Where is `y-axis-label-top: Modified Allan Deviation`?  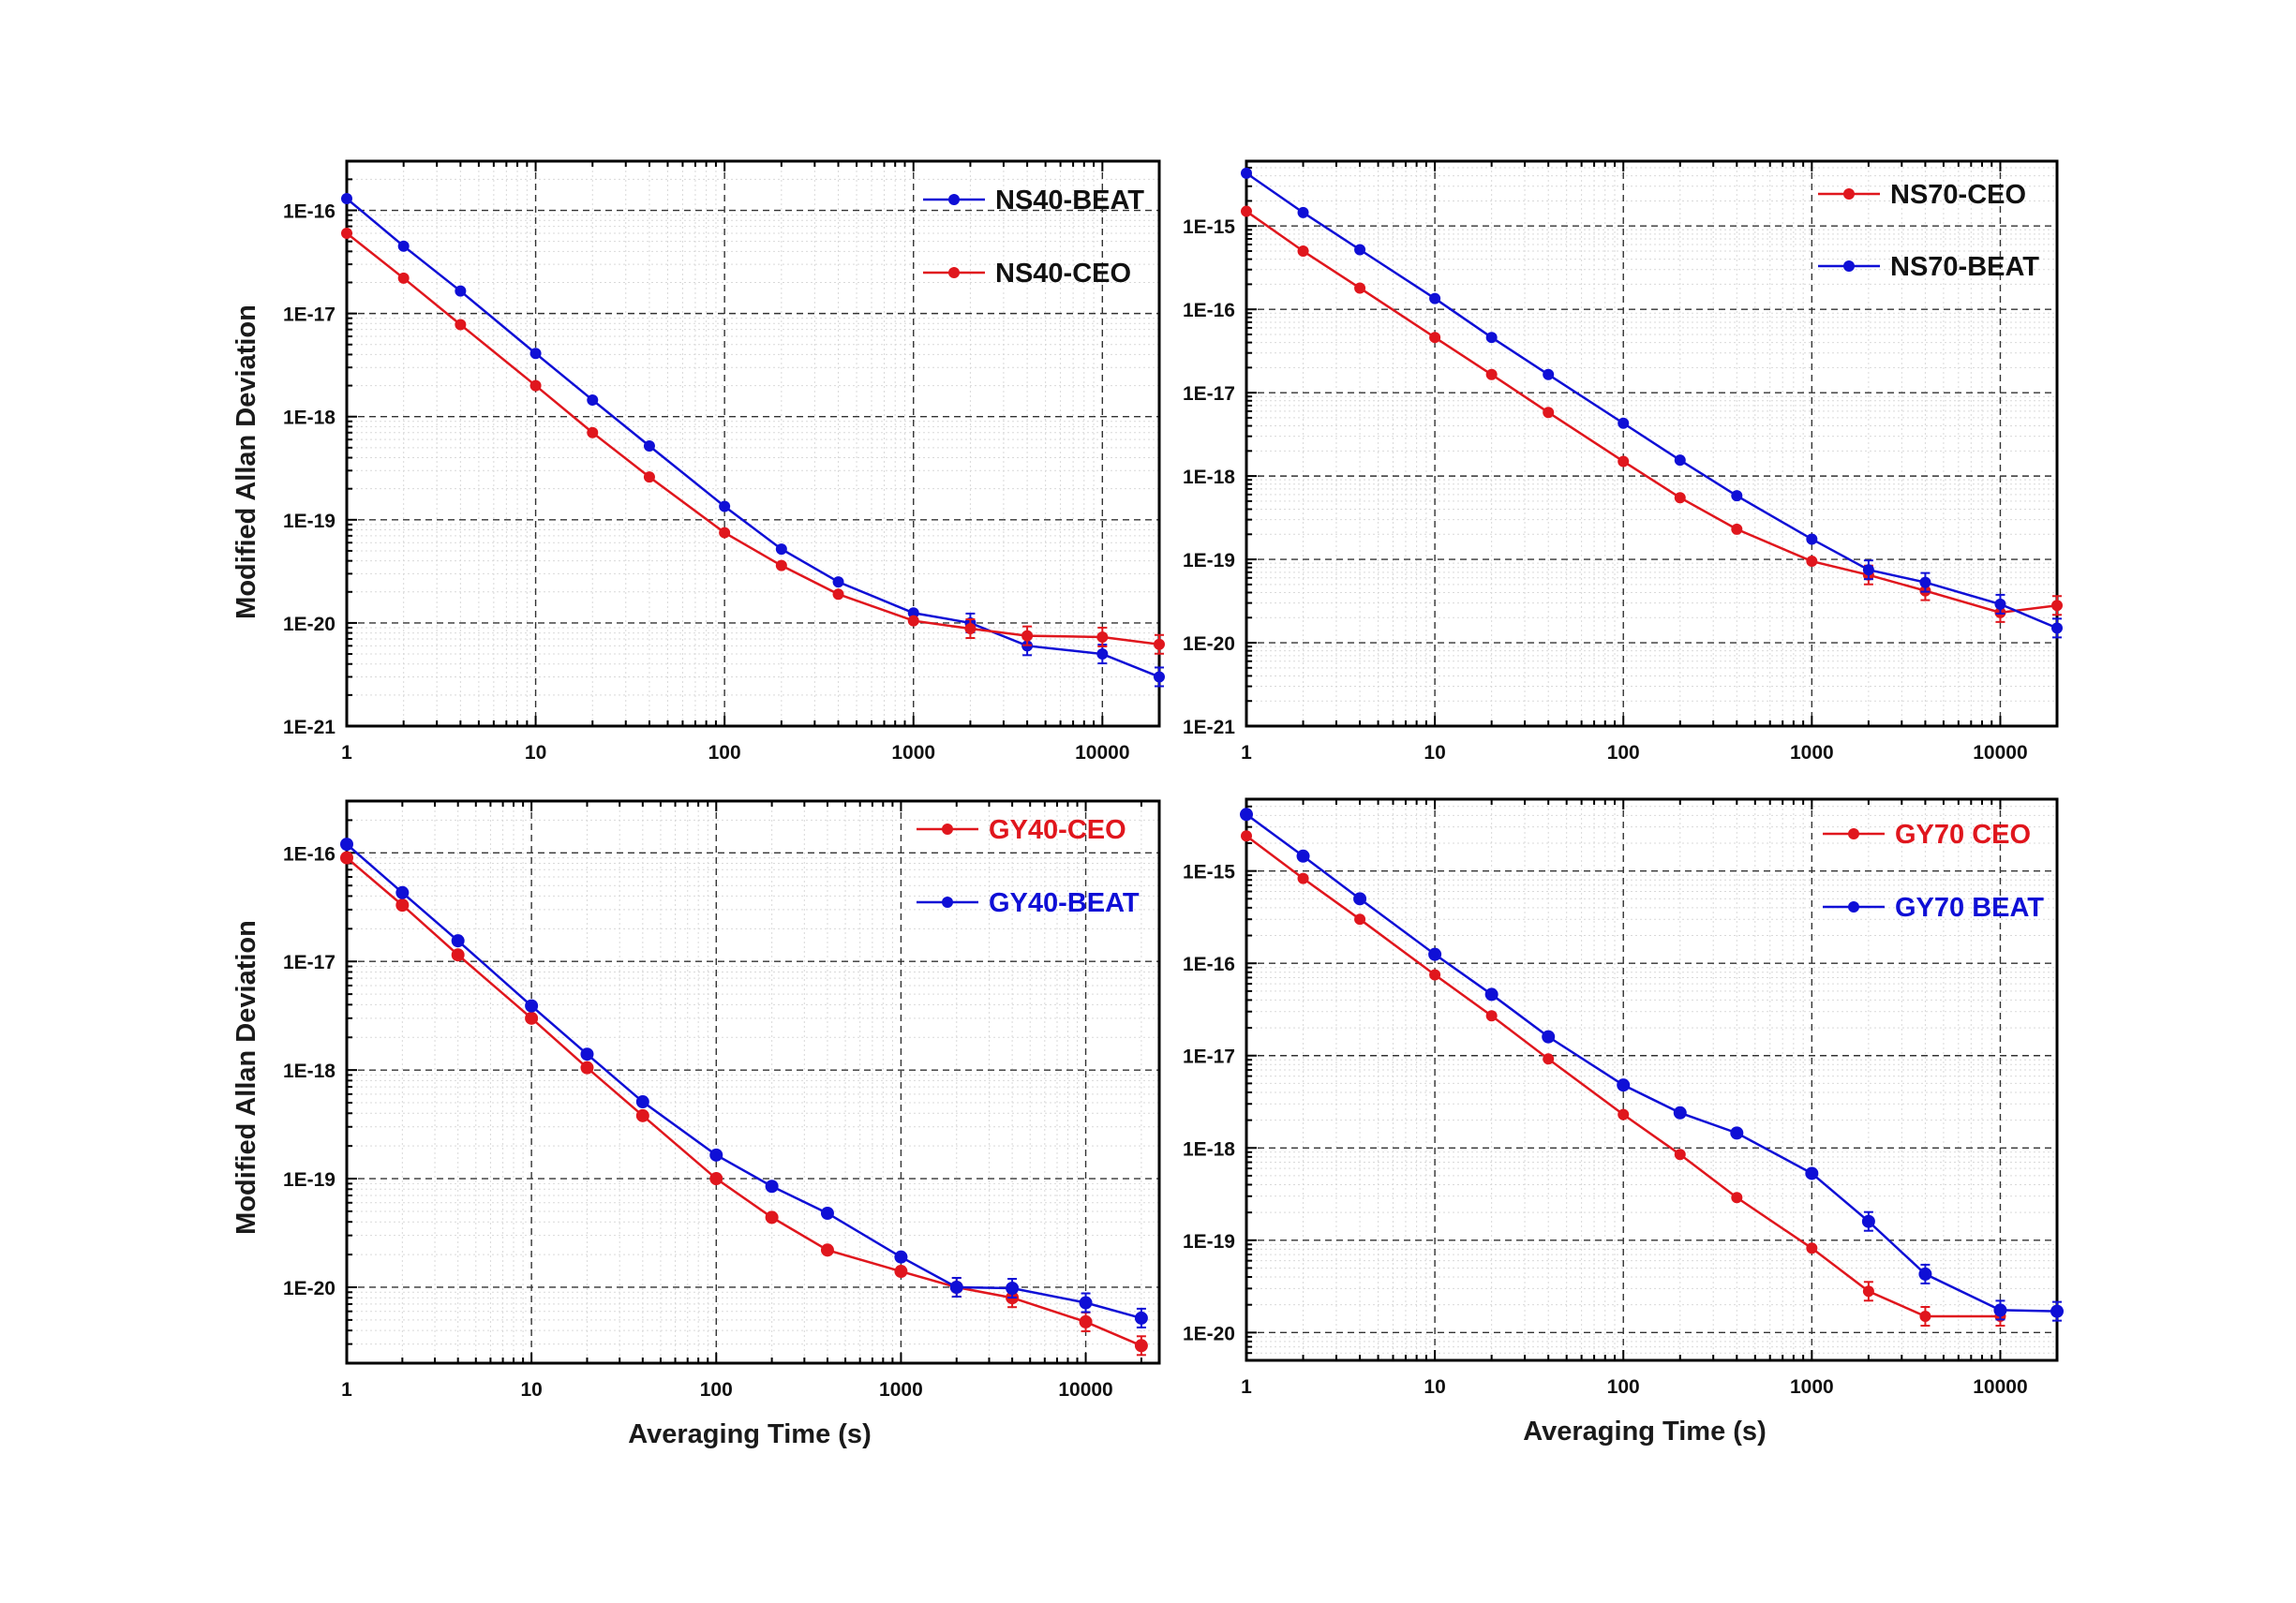
y-axis-label-top: Modified Allan Deviation is located at coordinates (246, 462).